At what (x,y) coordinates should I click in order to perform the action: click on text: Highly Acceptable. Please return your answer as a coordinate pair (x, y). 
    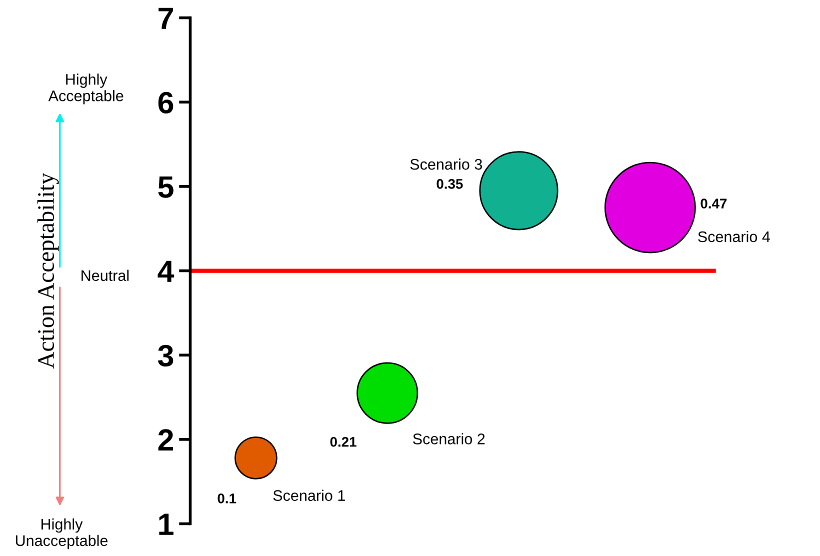
    Looking at the image, I should click on (86, 89).